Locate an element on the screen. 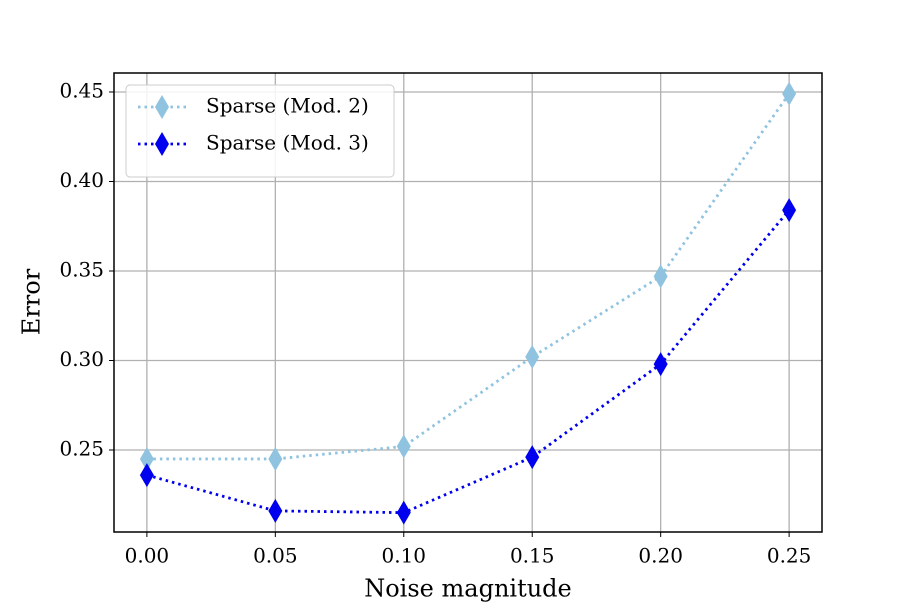 Image resolution: width=913 pixels, height=609 pixels. x-tick-label: 0.00 is located at coordinates (147, 556).